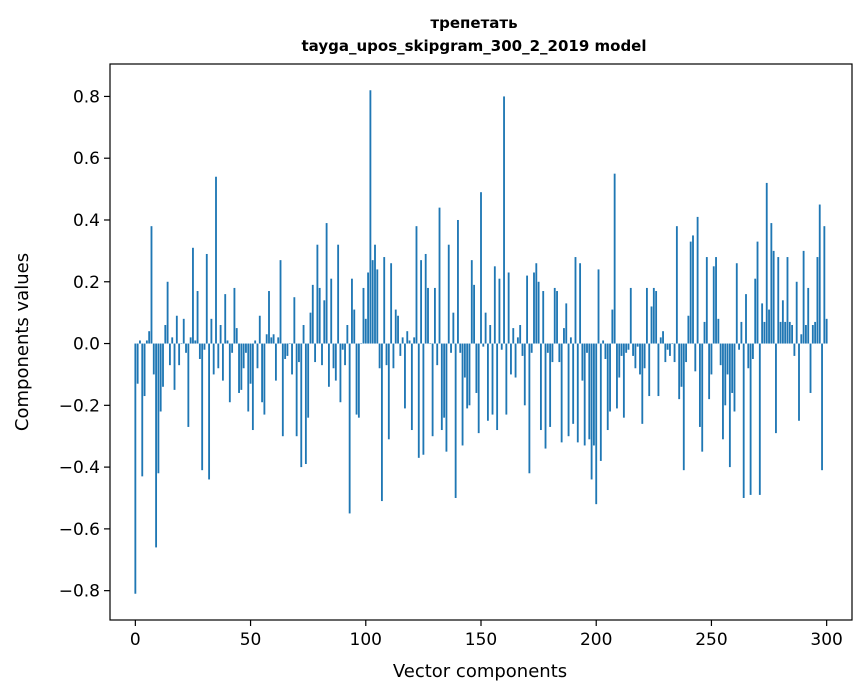  I want to click on x-tick-label: 200, so click(596, 640).